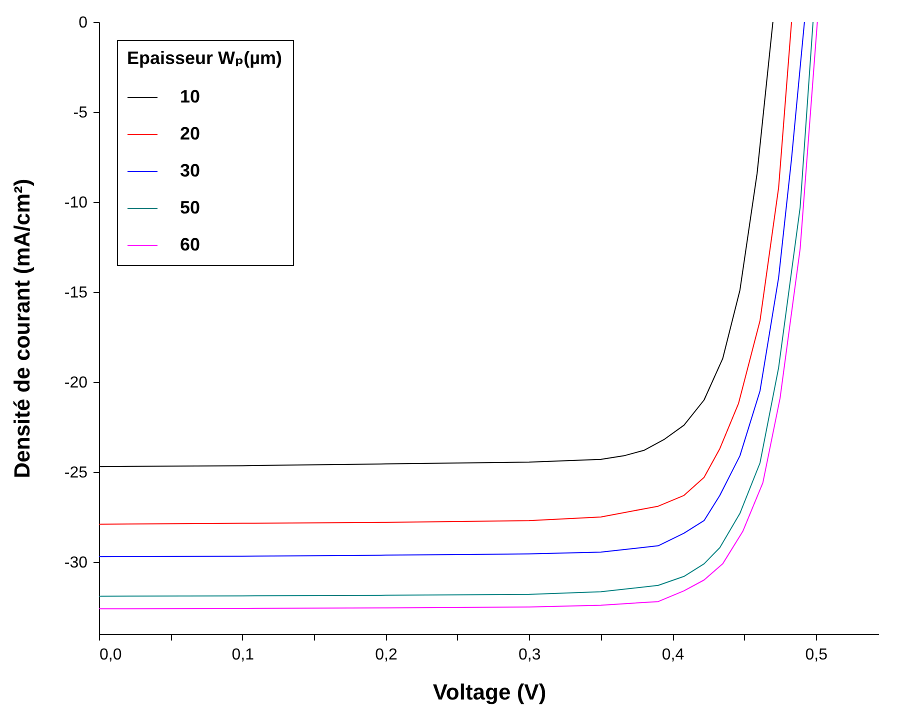 The width and height of the screenshot is (912, 719). What do you see at coordinates (243, 655) in the screenshot?
I see `x-tick-label: 0,1` at bounding box center [243, 655].